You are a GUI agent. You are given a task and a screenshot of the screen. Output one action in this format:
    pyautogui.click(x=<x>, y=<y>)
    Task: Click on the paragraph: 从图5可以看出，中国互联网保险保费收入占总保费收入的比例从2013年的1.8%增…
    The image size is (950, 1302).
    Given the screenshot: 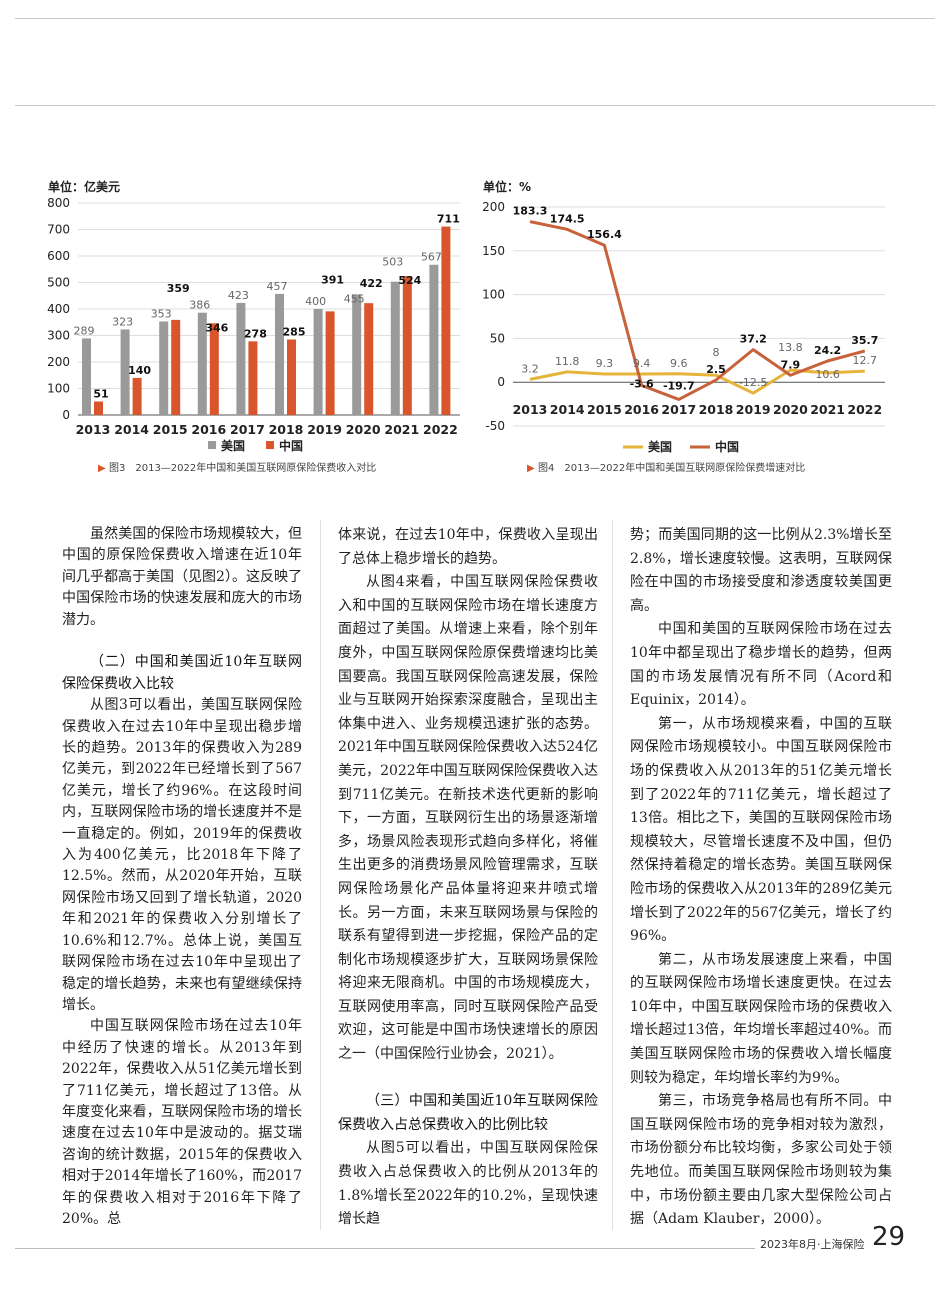 What is the action you would take?
    pyautogui.click(x=468, y=1184)
    